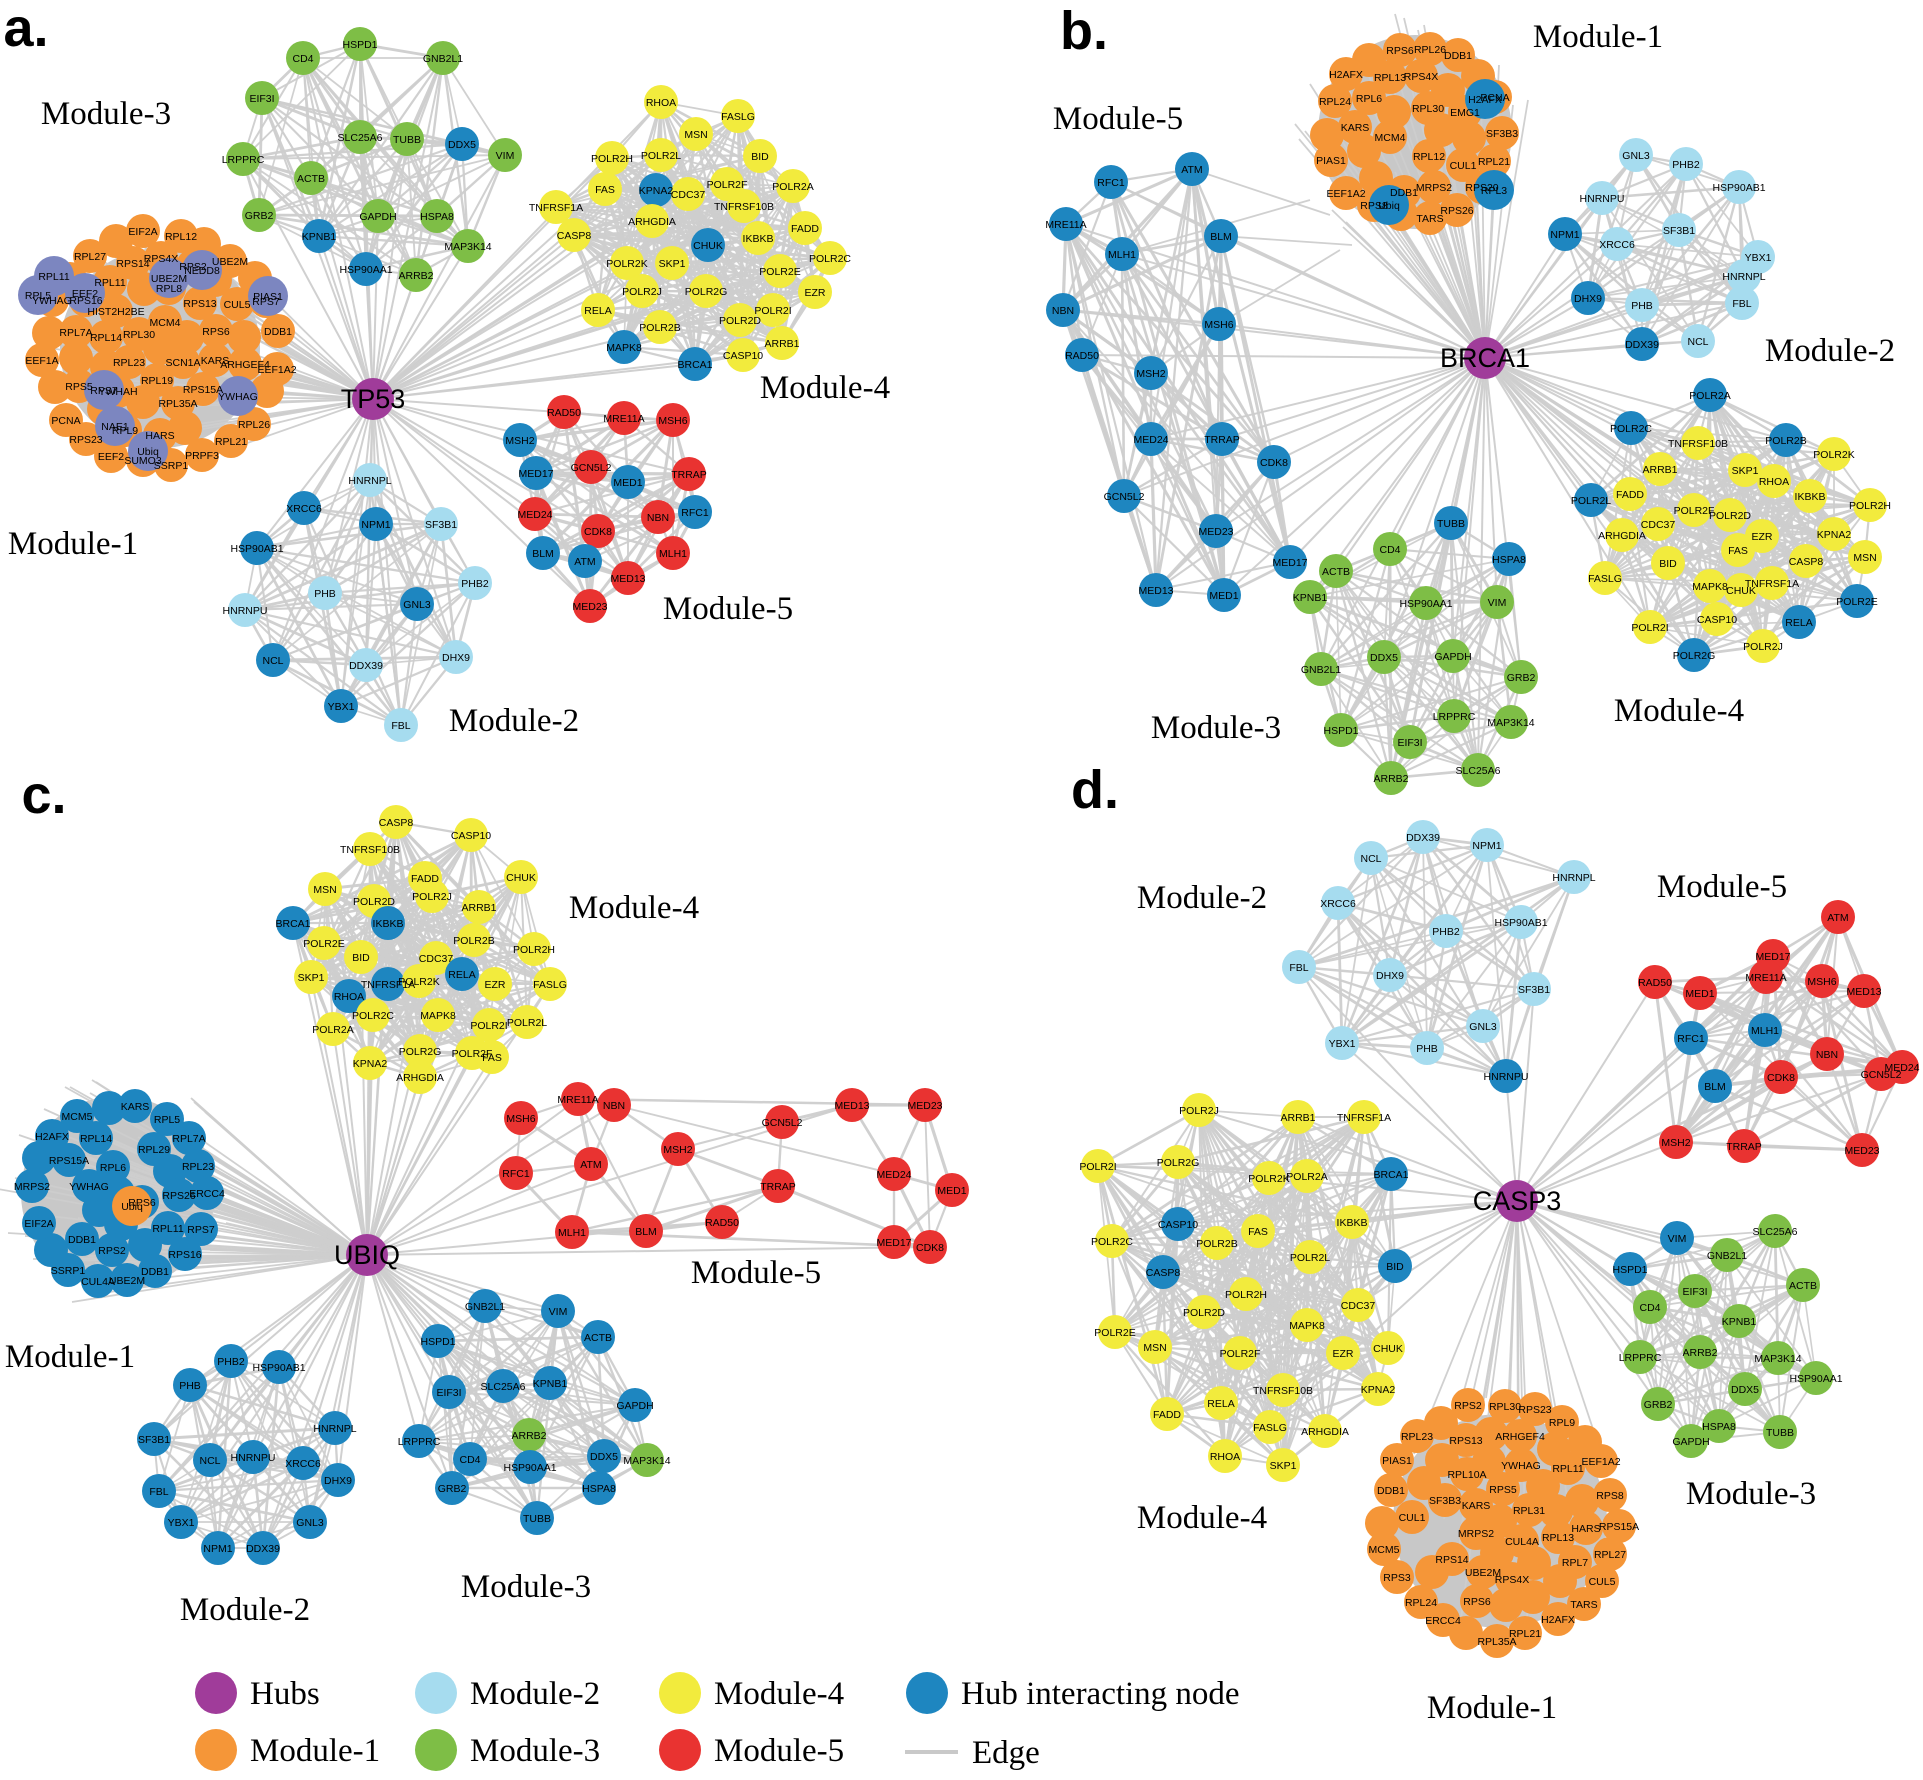  Describe the element at coordinates (1777, 1359) in the screenshot. I see `svg-text: MAP3K14` at that location.